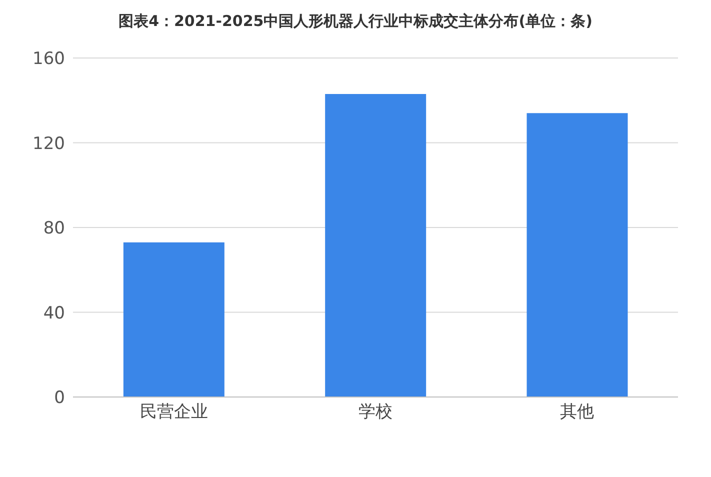  What do you see at coordinates (174, 412) in the screenshot?
I see `x-tick-label: 民营企业` at bounding box center [174, 412].